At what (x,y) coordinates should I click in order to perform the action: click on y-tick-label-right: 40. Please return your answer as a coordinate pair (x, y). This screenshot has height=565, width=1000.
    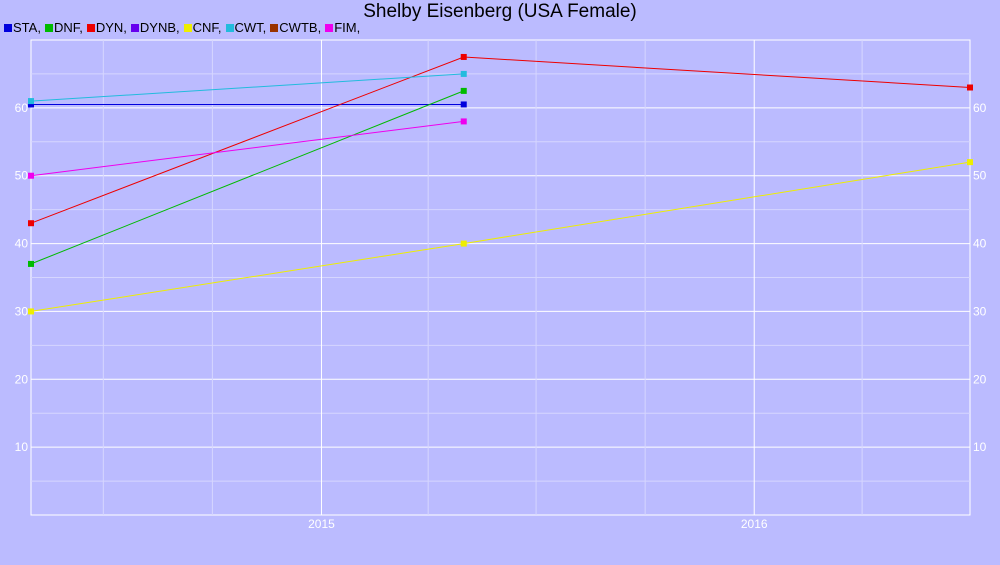
    Looking at the image, I should click on (980, 244).